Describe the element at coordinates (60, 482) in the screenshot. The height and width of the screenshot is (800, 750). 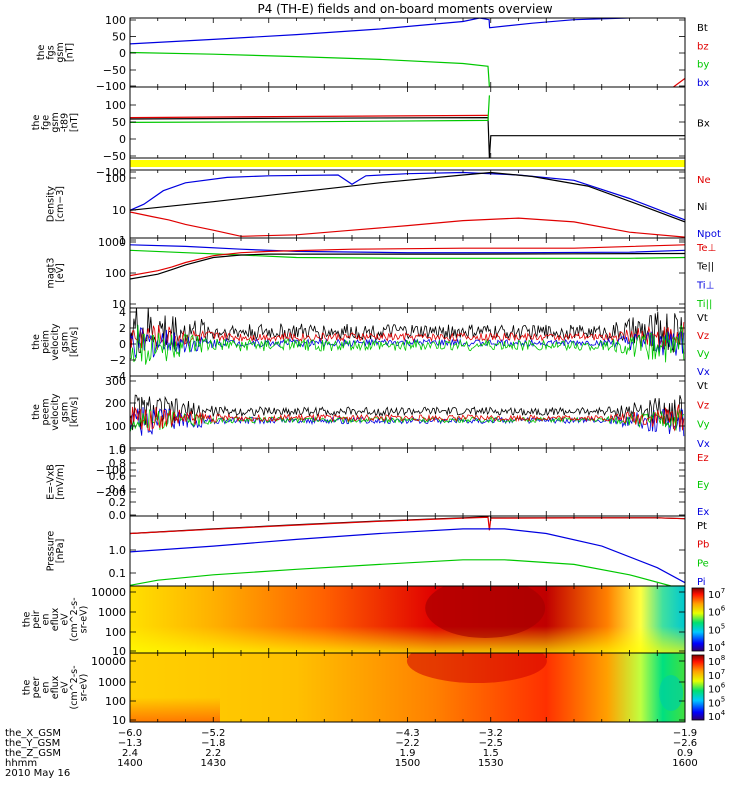
I see `y-axis-label: [mV/m]` at that location.